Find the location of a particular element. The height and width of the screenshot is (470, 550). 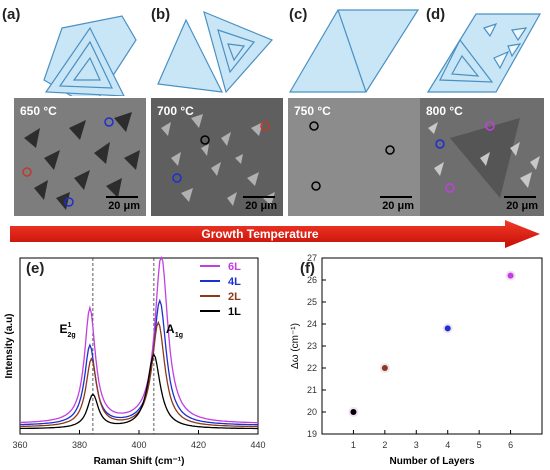

delta-xlabel: Number of Layers is located at coordinates (431, 461).